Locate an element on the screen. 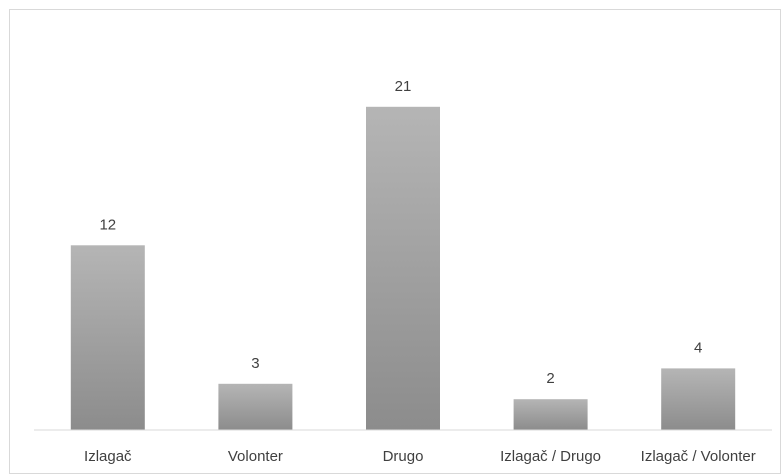 Image resolution: width=782 pixels, height=475 pixels. data-label-4: 4 is located at coordinates (698, 347).